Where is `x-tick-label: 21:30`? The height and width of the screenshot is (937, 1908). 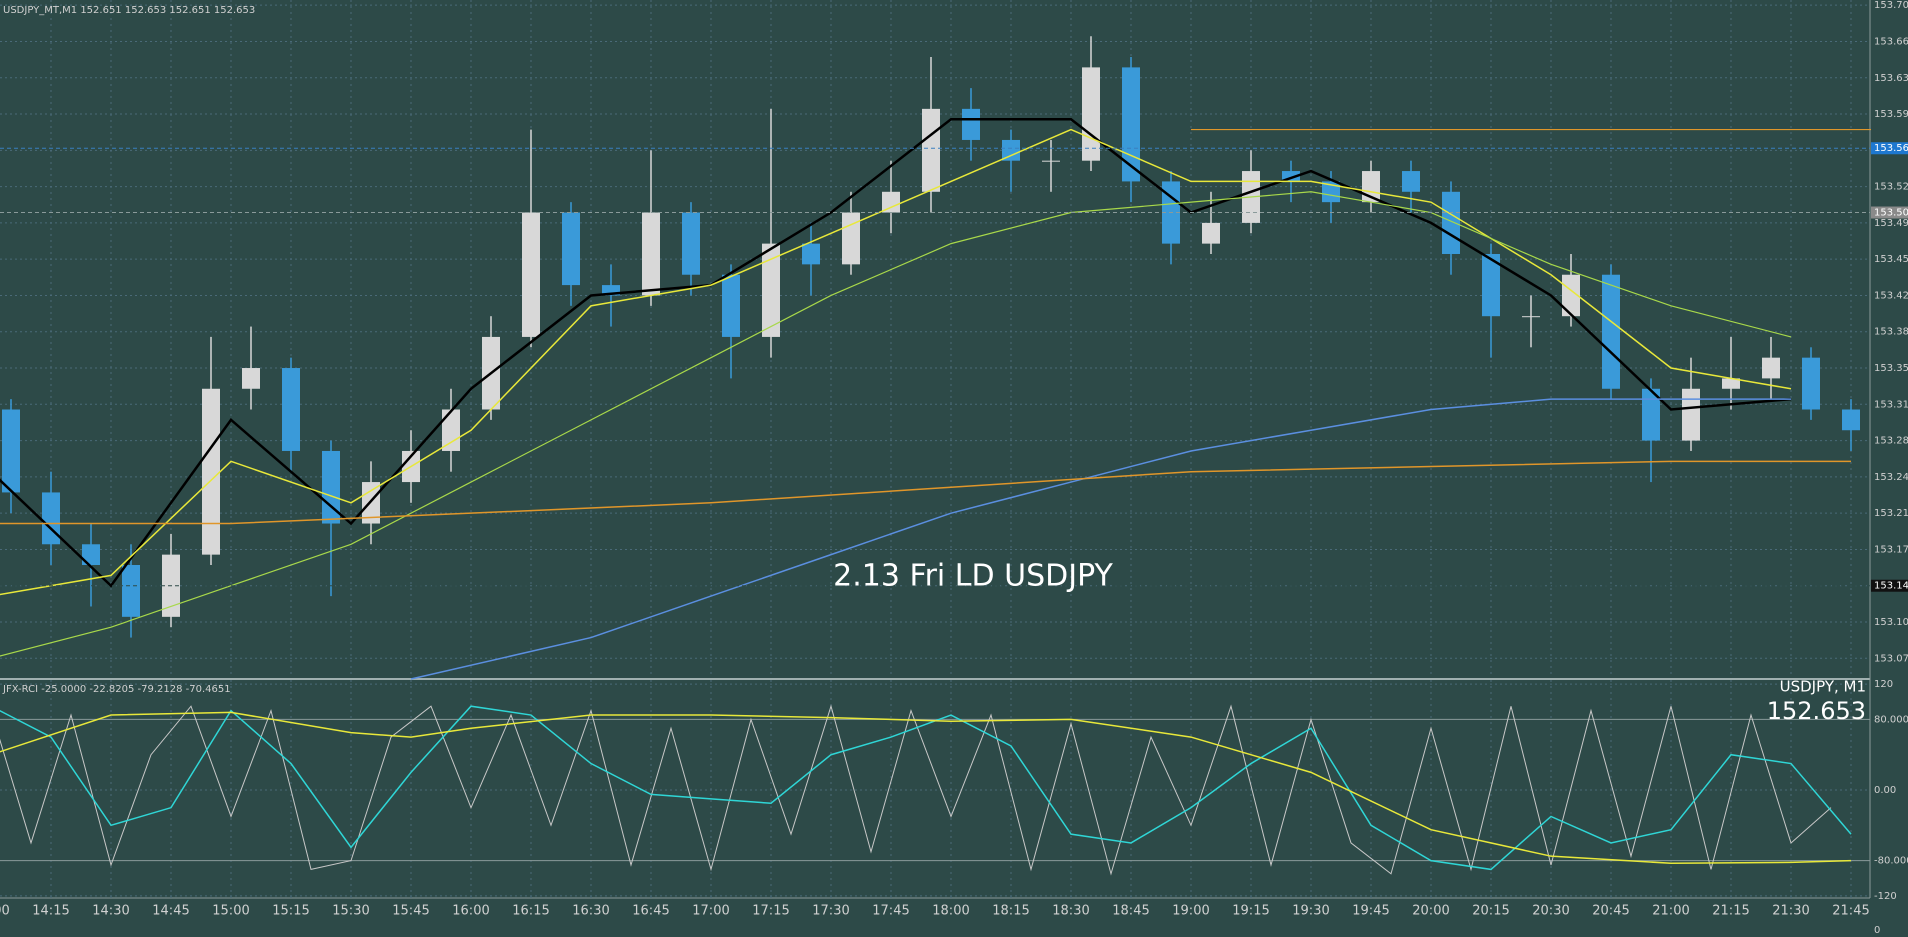
x-tick-label: 21:30 is located at coordinates (1790, 911).